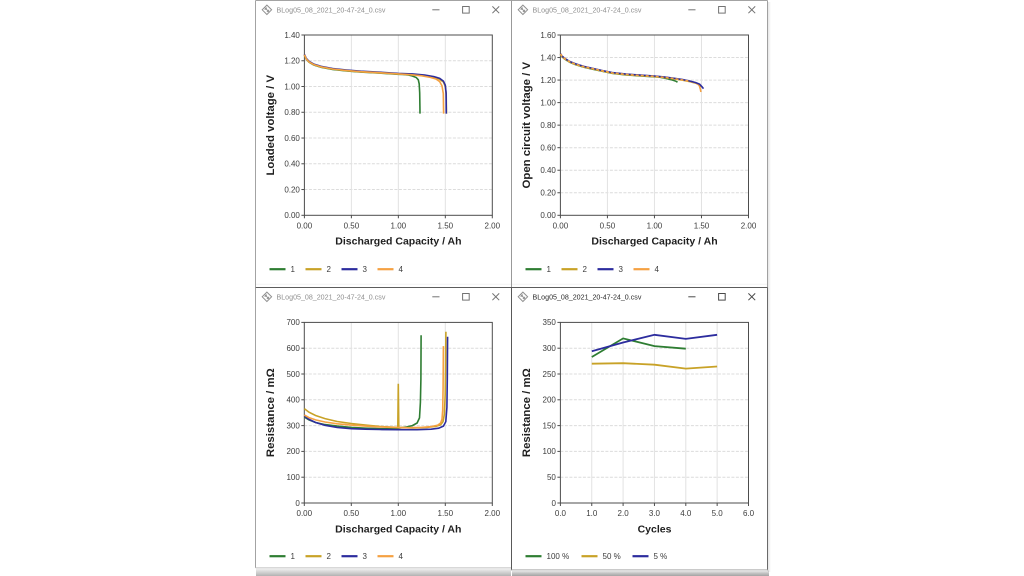 Image resolution: width=1024 pixels, height=576 pixels. What do you see at coordinates (655, 529) in the screenshot?
I see `svg-text: Cycles` at bounding box center [655, 529].